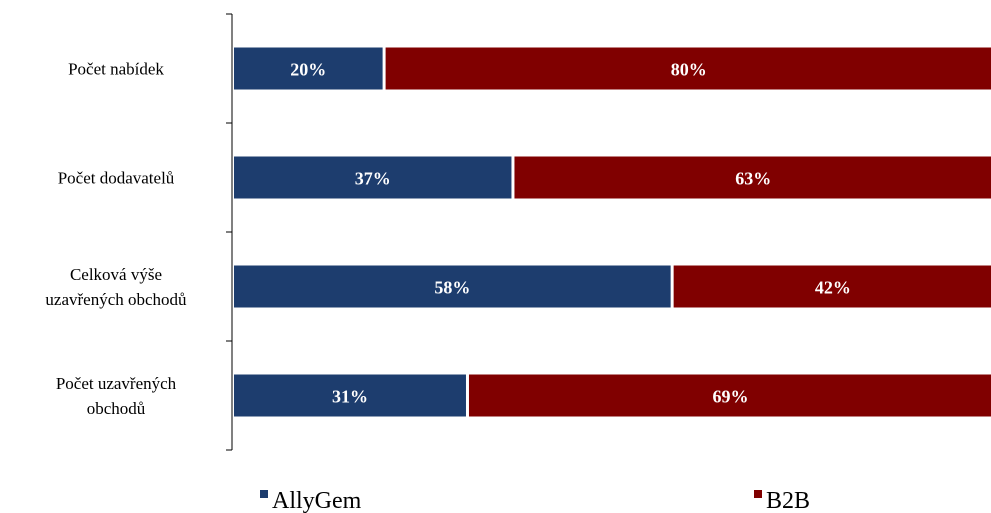 This screenshot has width=991, height=513. I want to click on data-label: 31%, so click(350, 397).